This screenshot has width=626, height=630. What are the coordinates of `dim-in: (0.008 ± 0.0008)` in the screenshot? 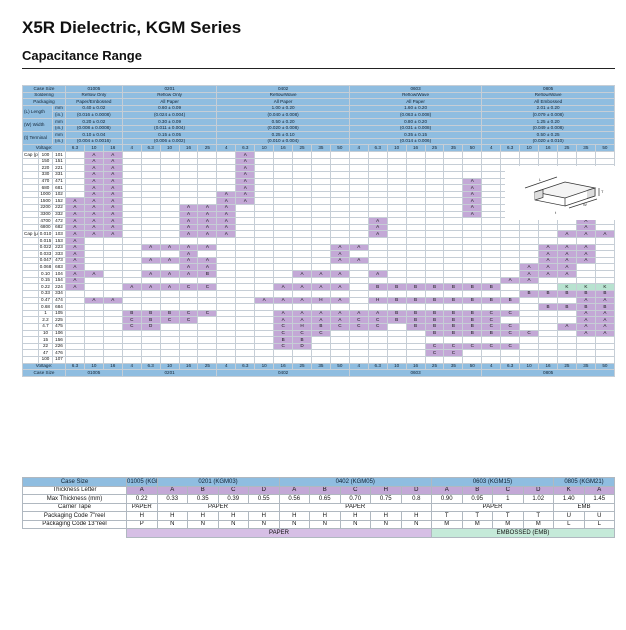 It's located at (94, 128).